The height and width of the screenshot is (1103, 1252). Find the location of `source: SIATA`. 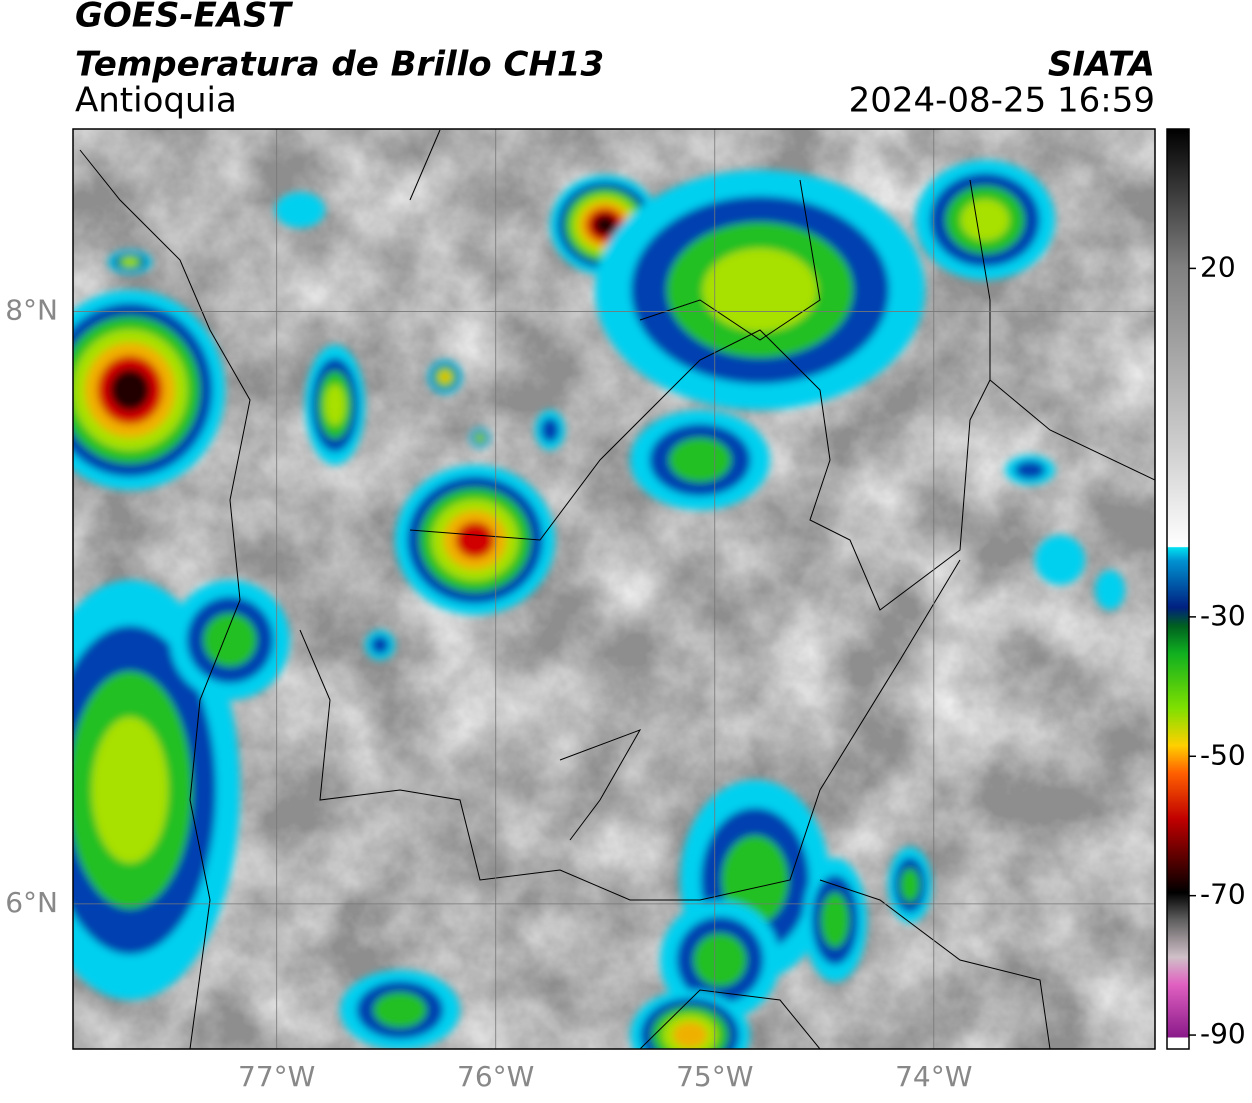

source: SIATA is located at coordinates (1101, 65).